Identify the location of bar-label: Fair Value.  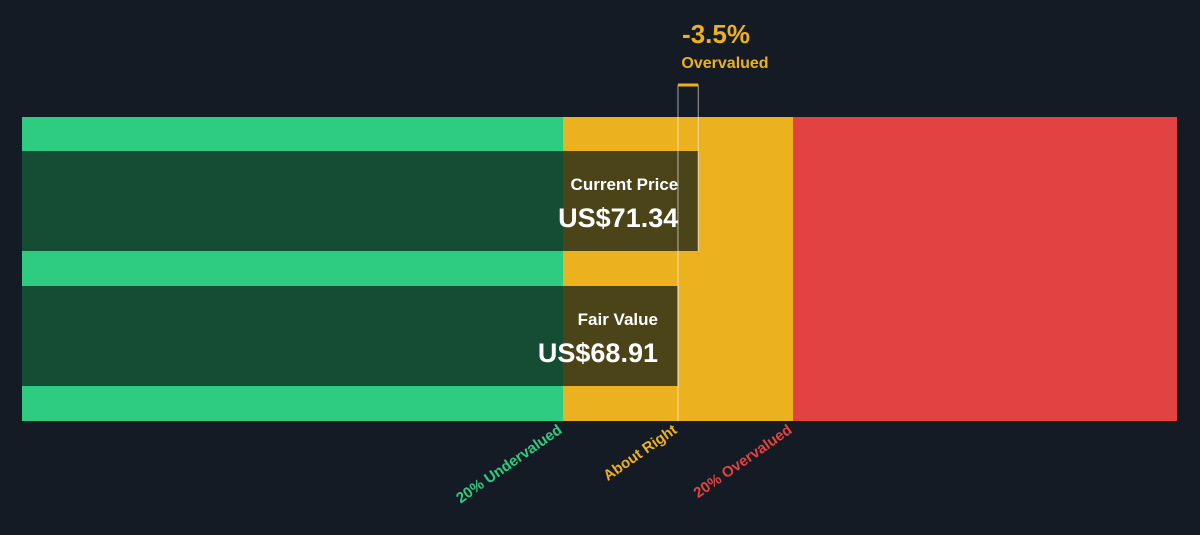
(618, 319).